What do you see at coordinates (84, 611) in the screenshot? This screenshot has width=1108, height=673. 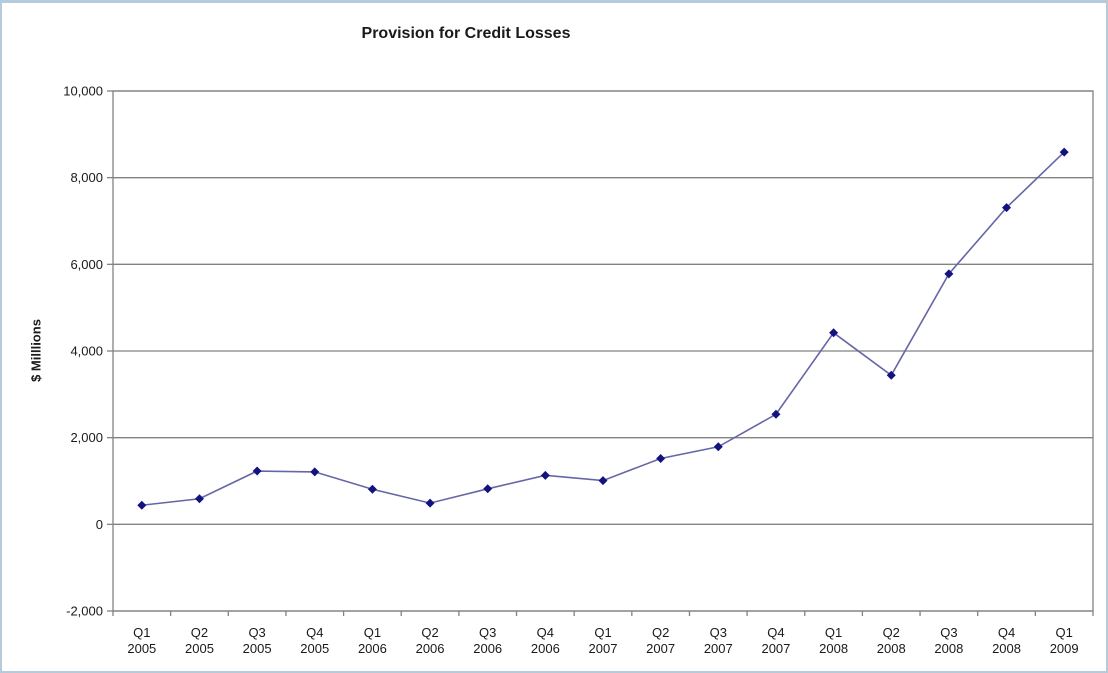 I see `y-tick-label: -2,000` at bounding box center [84, 611].